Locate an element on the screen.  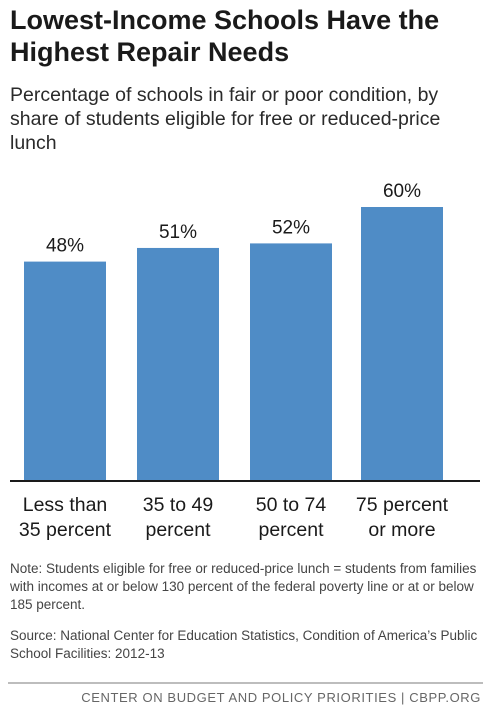
category-label-line: 35 to 49 is located at coordinates (178, 505).